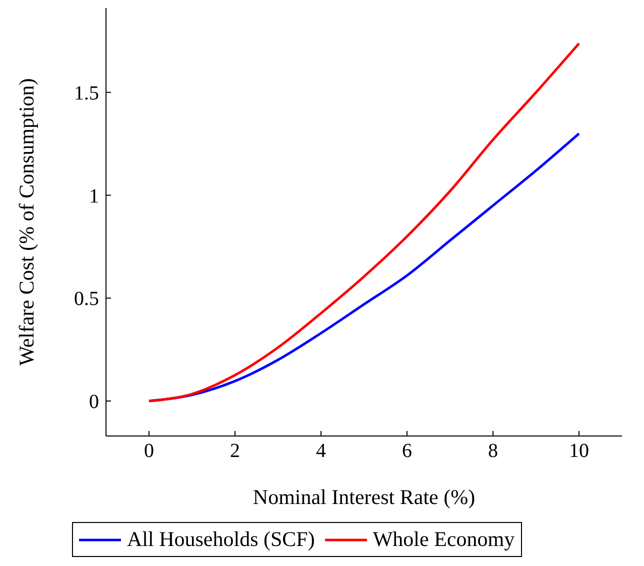  Describe the element at coordinates (579, 451) in the screenshot. I see `x-tick-label: 10` at that location.